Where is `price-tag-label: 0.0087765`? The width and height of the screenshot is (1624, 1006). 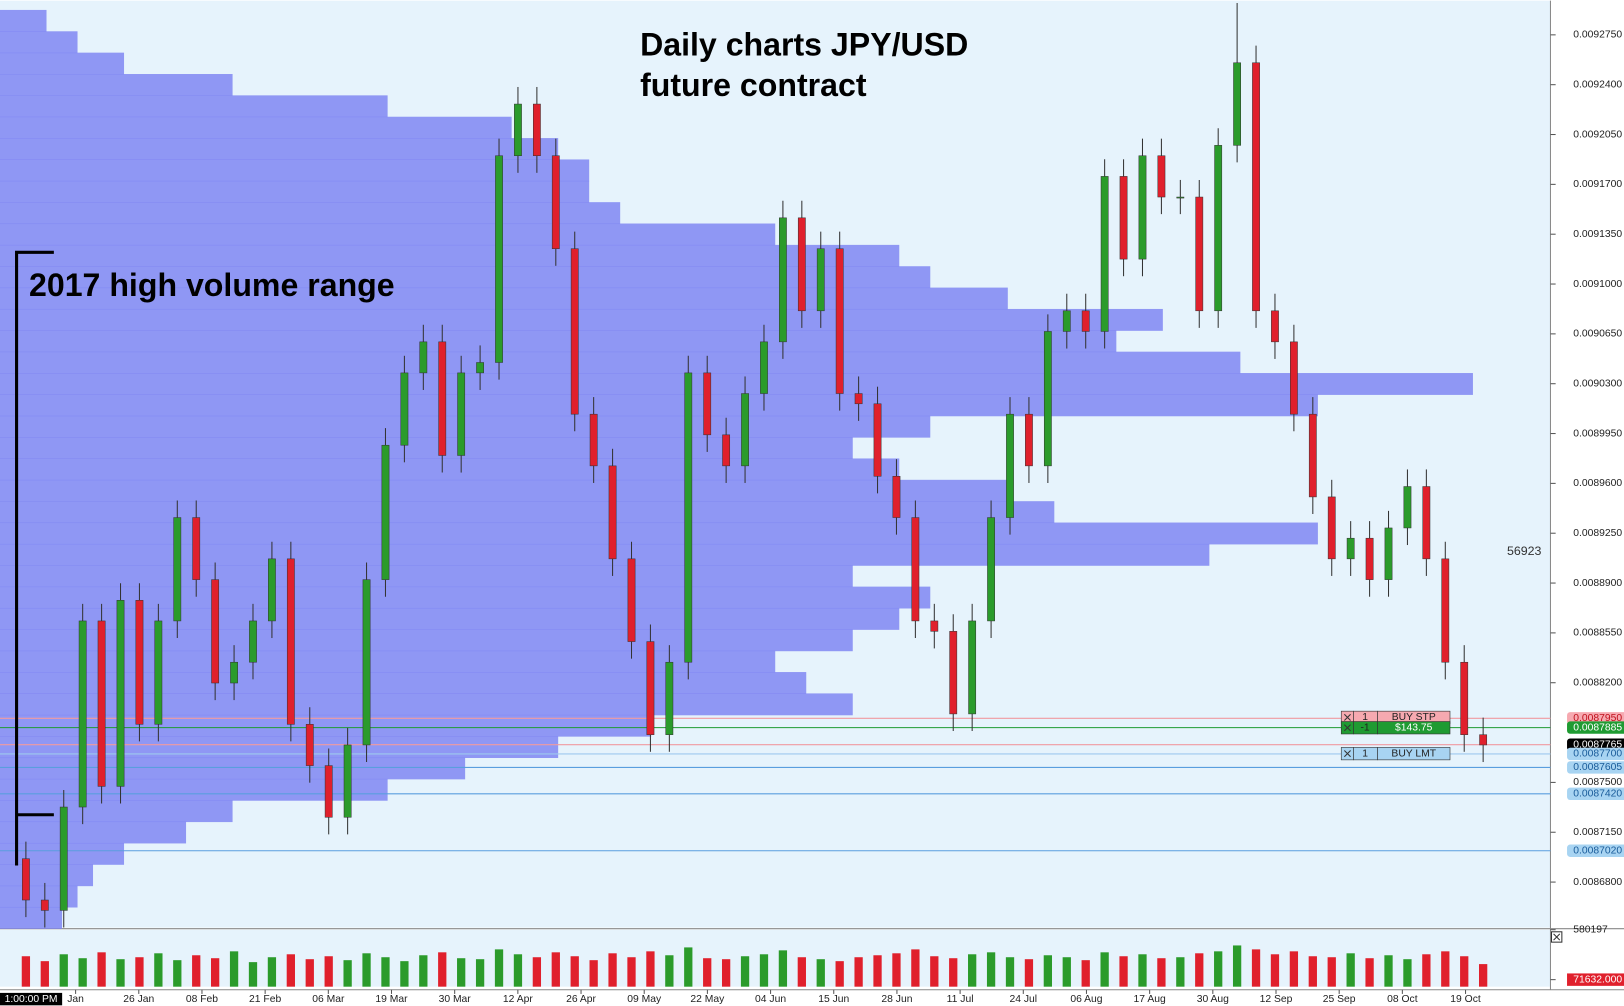 price-tag-label: 0.0087765 is located at coordinates (1597, 744).